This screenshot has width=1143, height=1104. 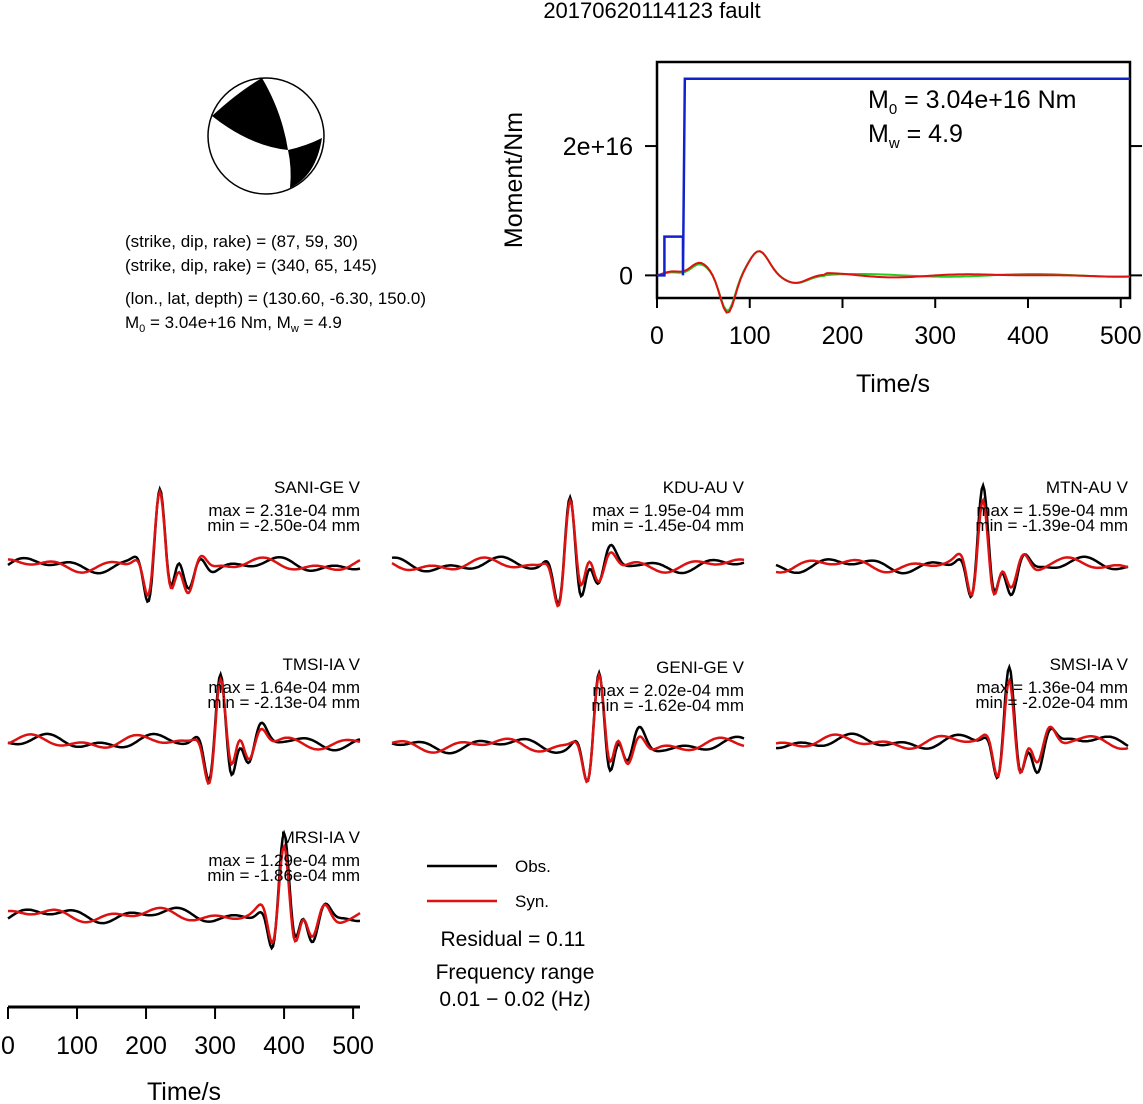 I want to click on station-min: min = -1.45e-04 mm, so click(x=667, y=525).